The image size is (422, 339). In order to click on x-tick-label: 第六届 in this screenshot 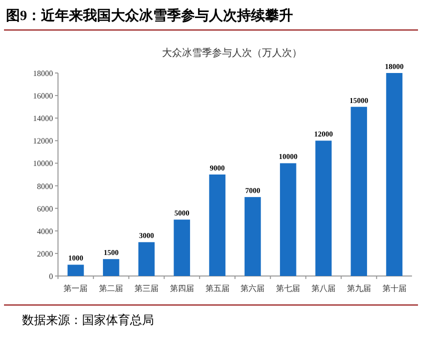, I will do `click(252, 288)`.